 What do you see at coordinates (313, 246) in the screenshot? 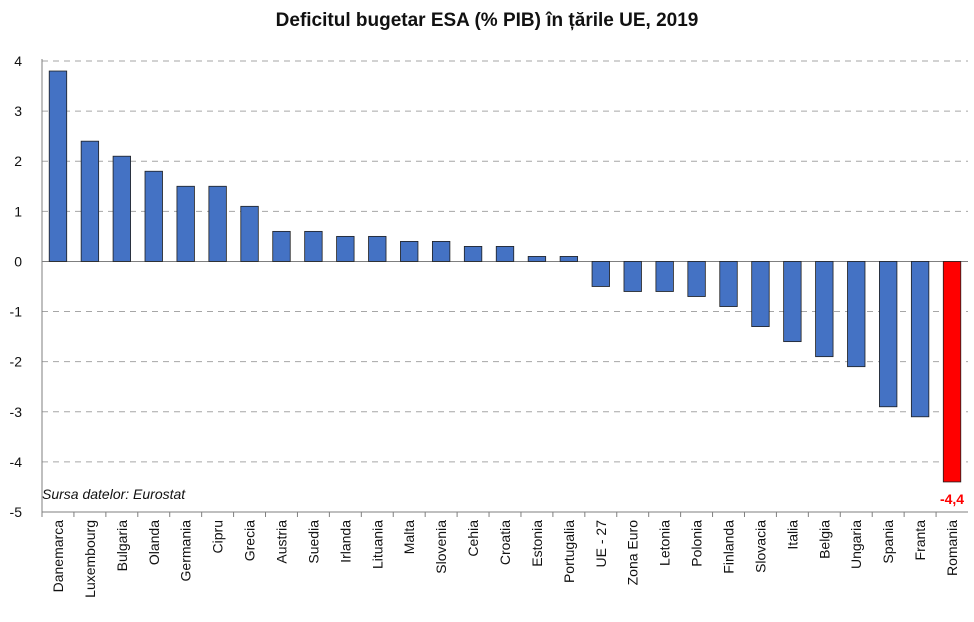
I see `bar-suedia` at bounding box center [313, 246].